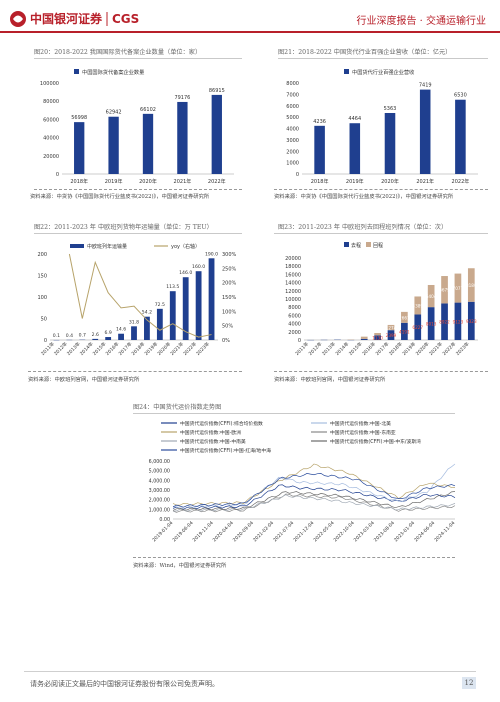 The height and width of the screenshot is (702, 500). I want to click on bar-value-label: 2.6, so click(95, 335).